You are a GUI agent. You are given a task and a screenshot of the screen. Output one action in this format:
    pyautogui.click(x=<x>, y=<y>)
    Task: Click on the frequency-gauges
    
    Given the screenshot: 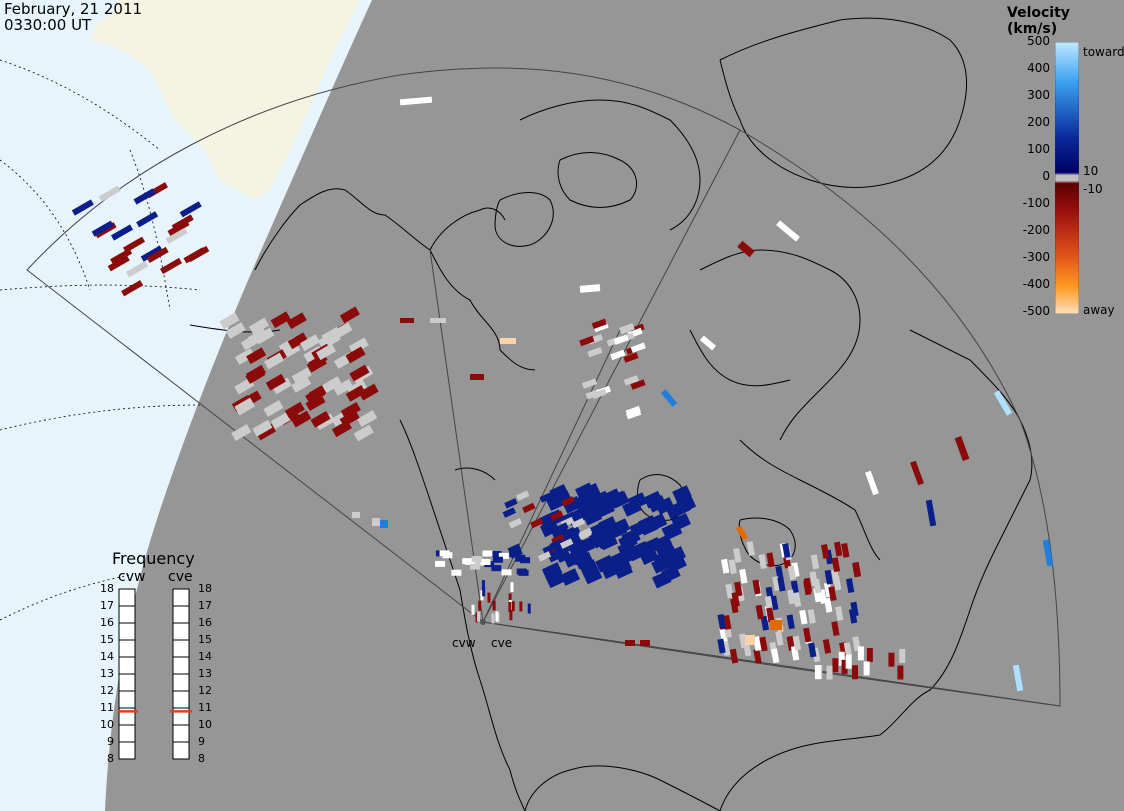 What is the action you would take?
    pyautogui.click(x=155, y=674)
    